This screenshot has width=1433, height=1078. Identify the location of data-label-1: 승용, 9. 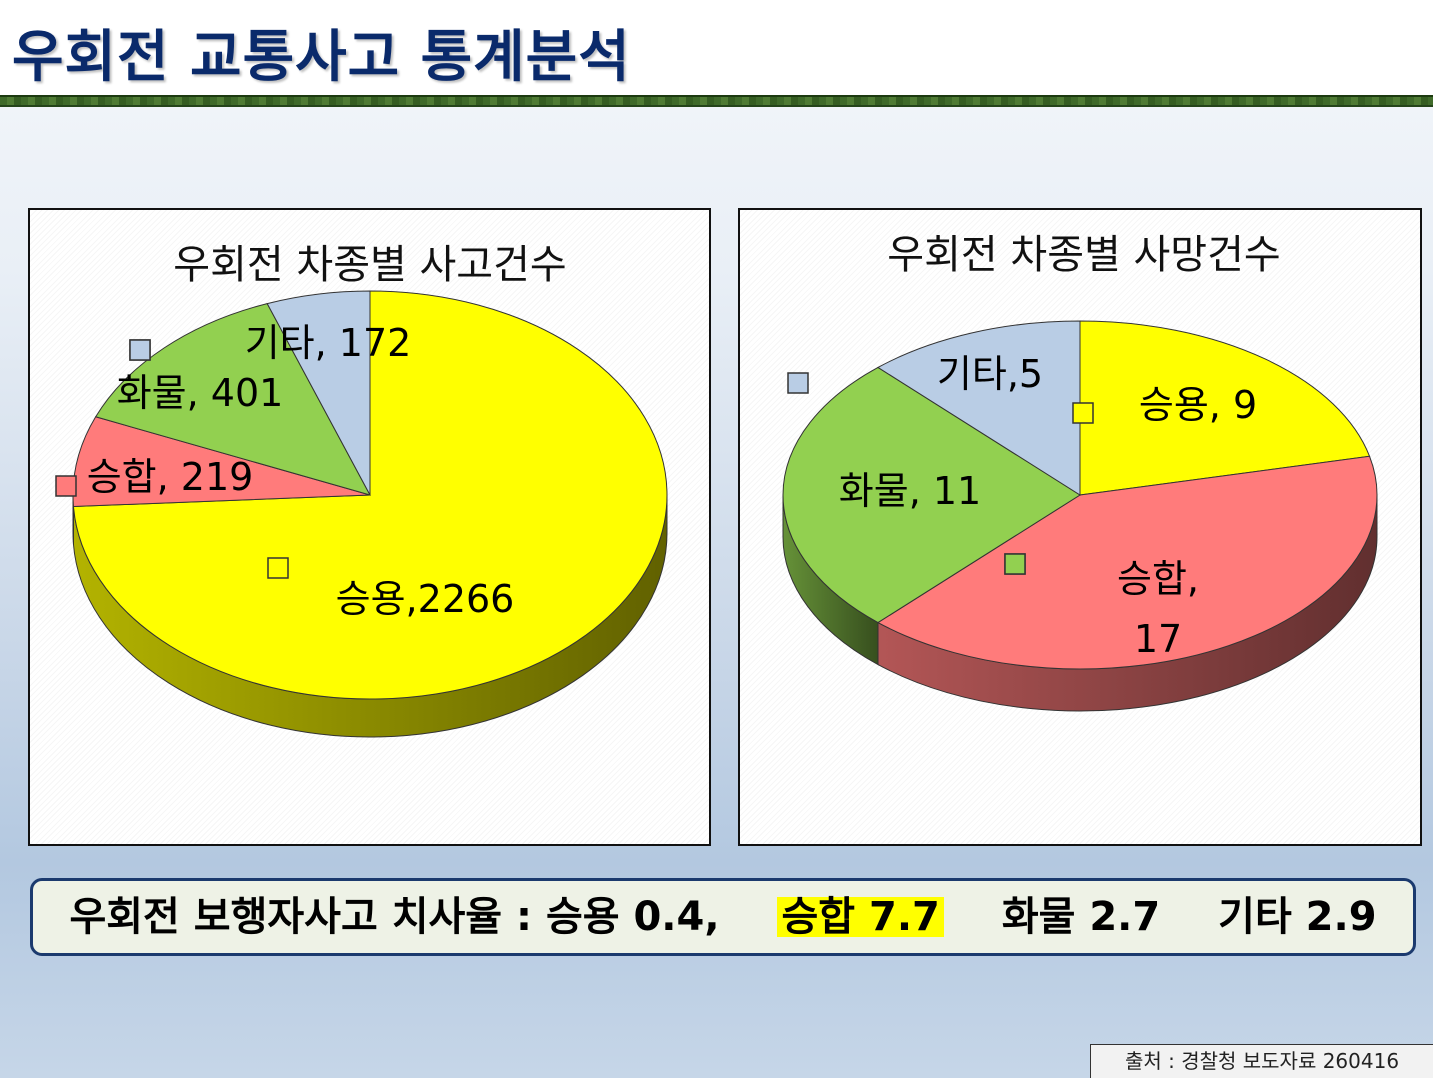
(1198, 405).